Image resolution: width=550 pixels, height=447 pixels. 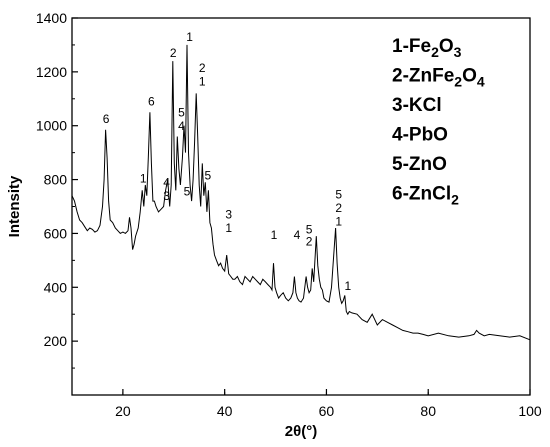 What do you see at coordinates (438, 78) in the screenshot?
I see `legend-entry: 2-ZnFe2O4` at bounding box center [438, 78].